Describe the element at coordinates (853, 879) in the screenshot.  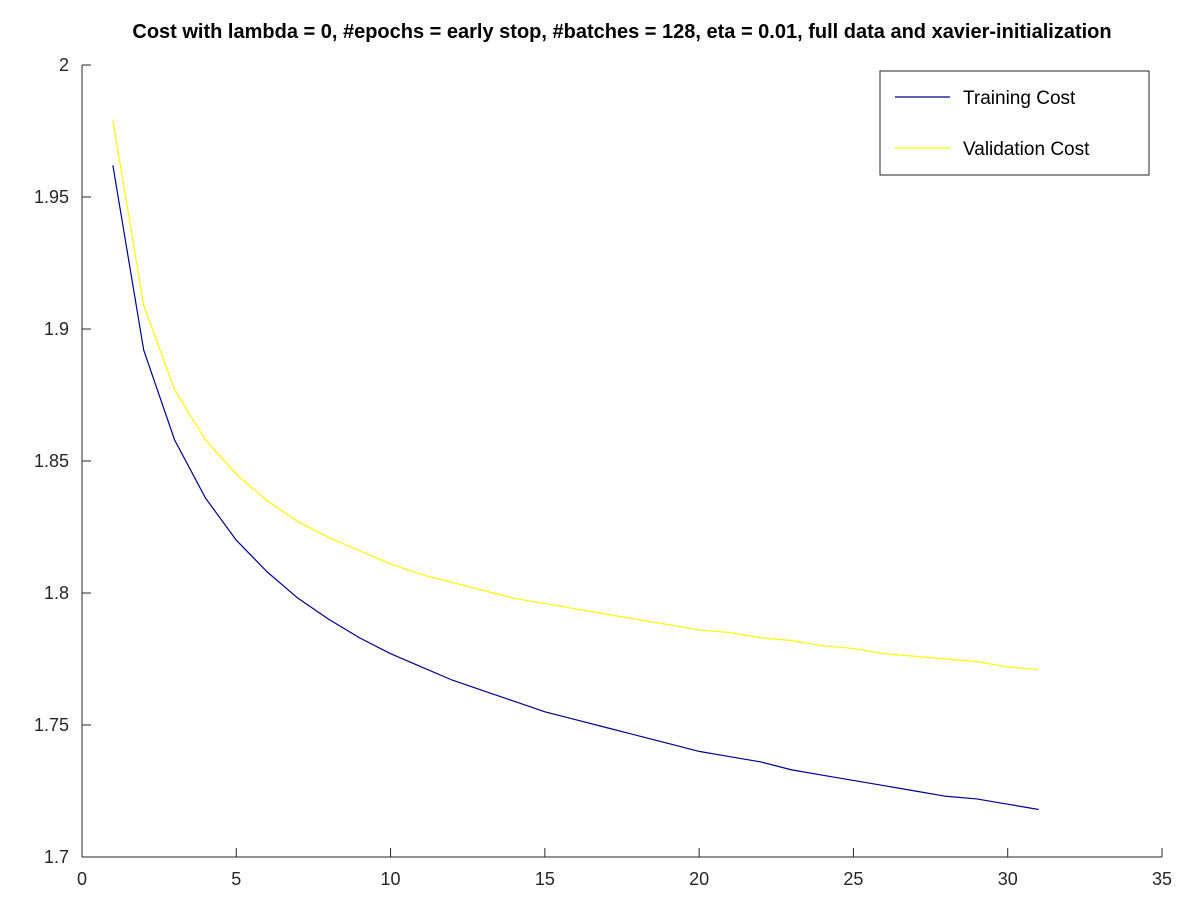
I see `x-tick-label: 25` at that location.